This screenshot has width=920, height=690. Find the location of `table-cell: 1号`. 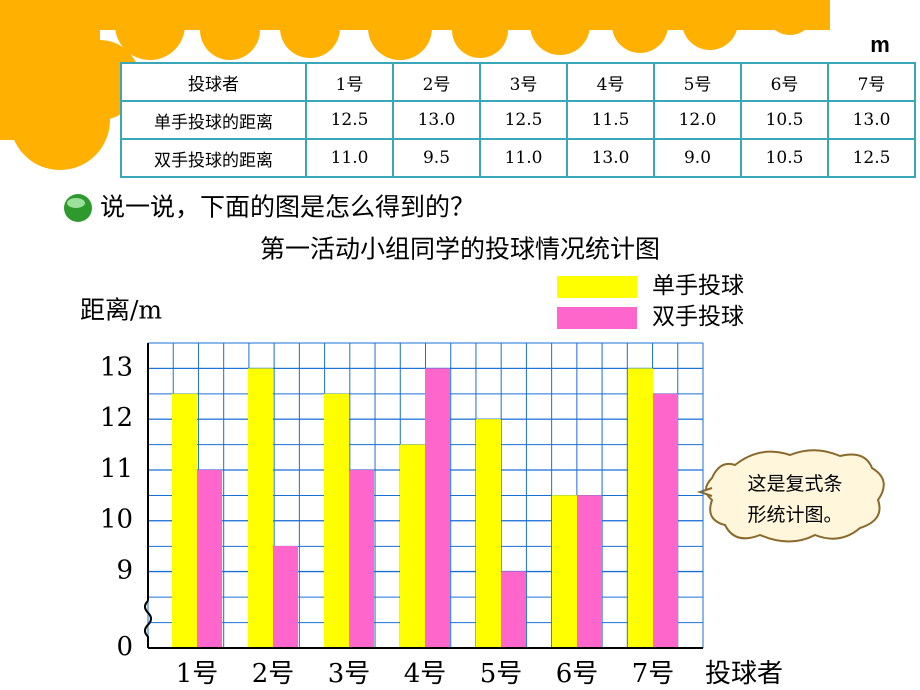

table-cell: 1号 is located at coordinates (349, 82).